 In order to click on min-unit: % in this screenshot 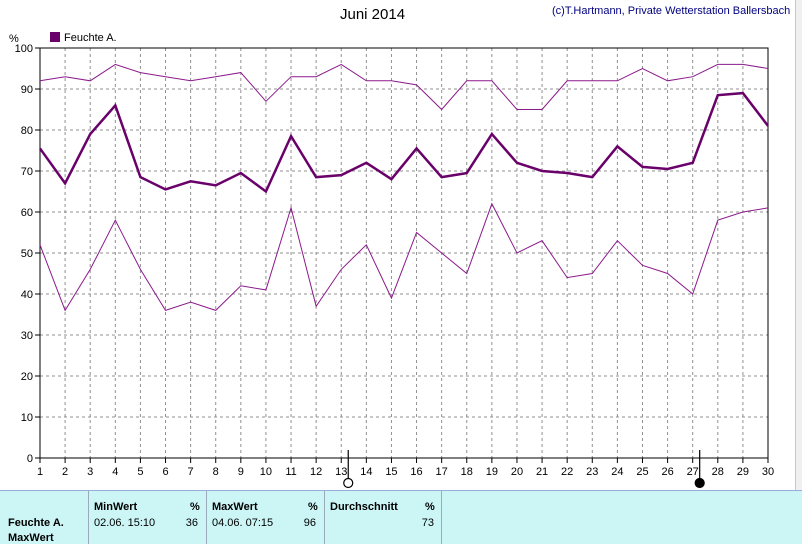, I will do `click(195, 507)`.